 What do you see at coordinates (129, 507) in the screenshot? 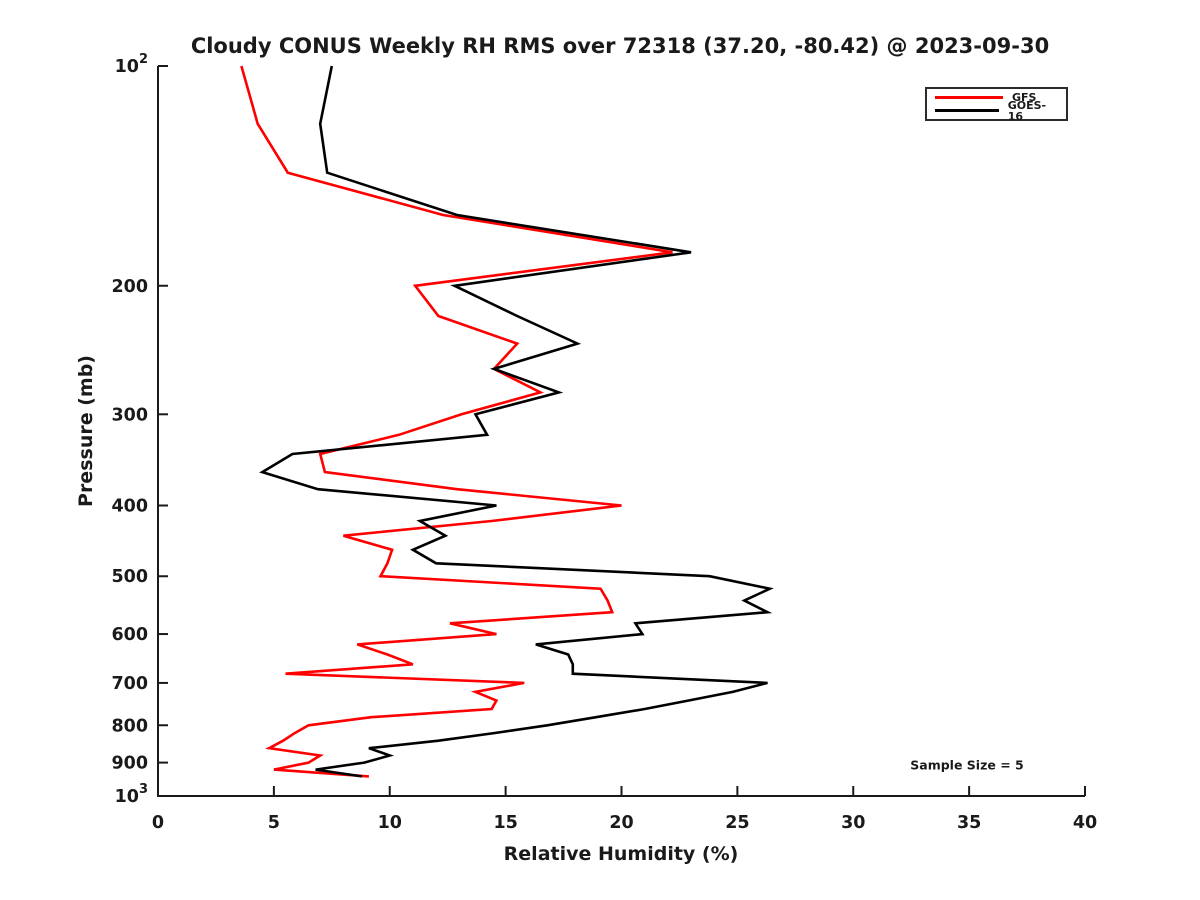
I see `y-tick-label: 400` at bounding box center [129, 507].